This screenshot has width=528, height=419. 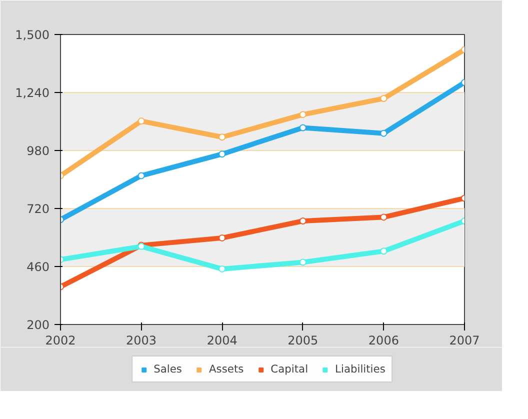 I want to click on x-tick-label: 2007, so click(x=464, y=341).